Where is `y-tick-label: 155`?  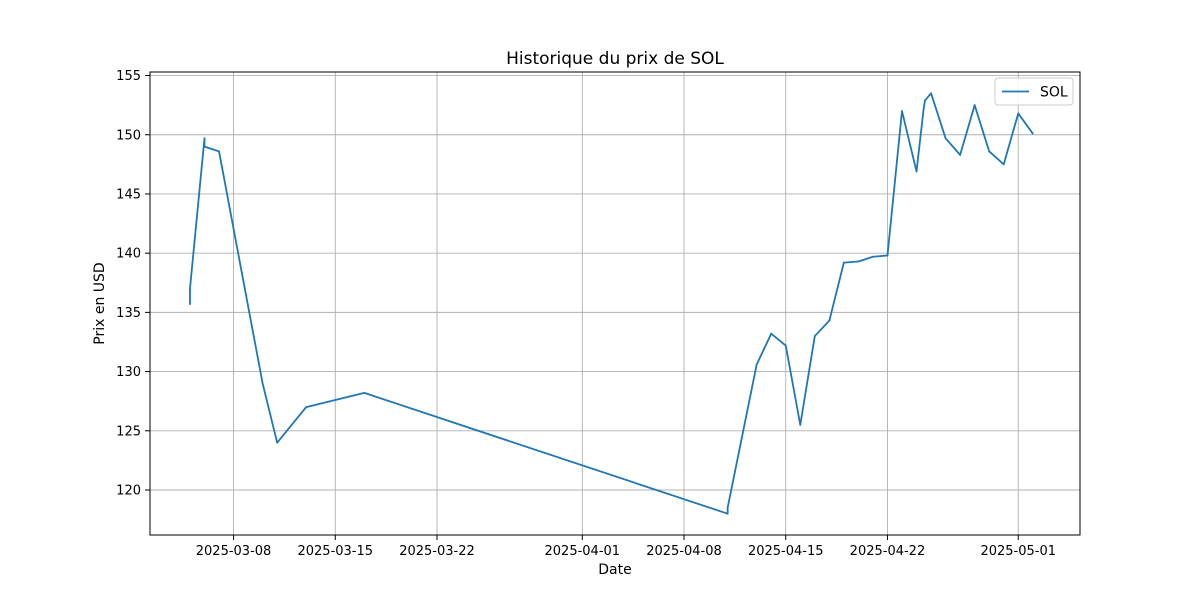 y-tick-label: 155 is located at coordinates (128, 76).